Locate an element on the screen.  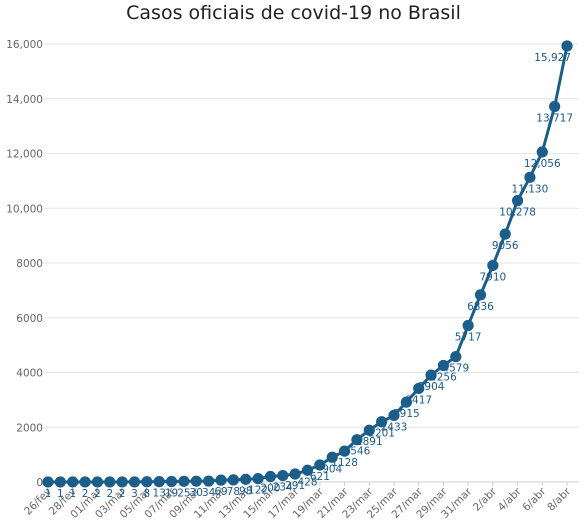
y-tick-label: 14,000 is located at coordinates (24, 100).